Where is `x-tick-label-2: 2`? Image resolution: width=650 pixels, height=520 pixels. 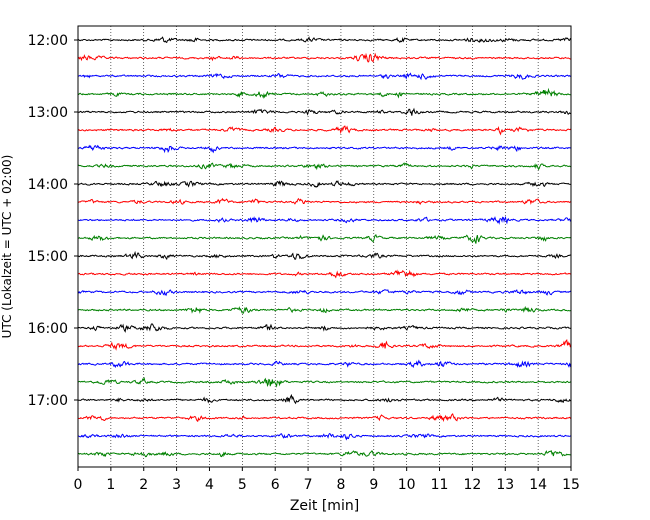
x-tick-label-2: 2 is located at coordinates (143, 485).